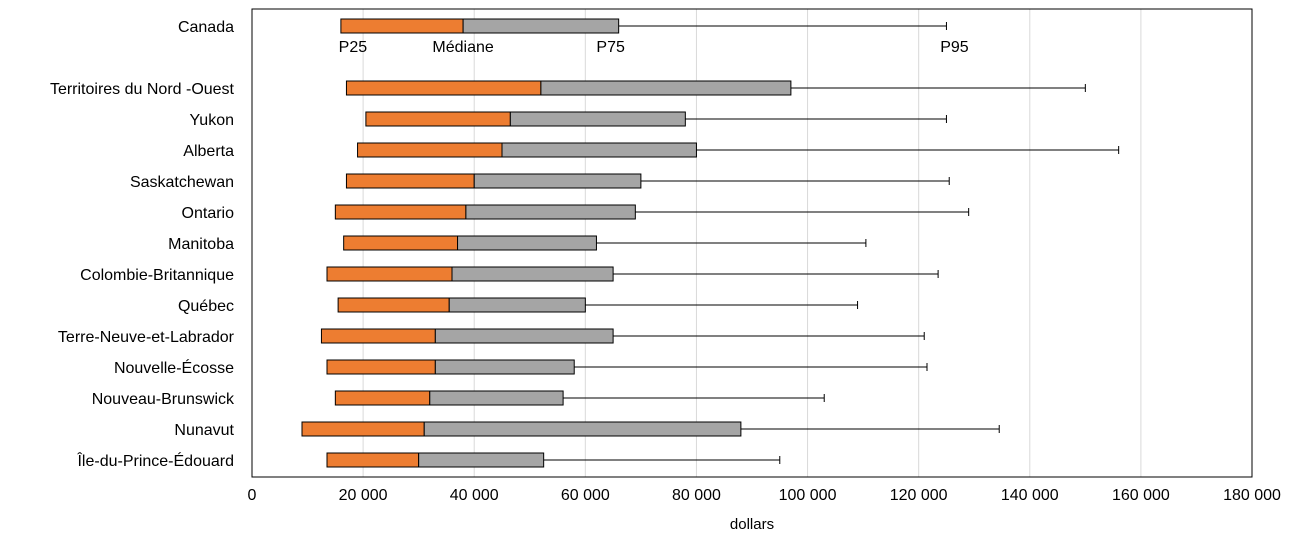  I want to click on x-tick-label: 120 000, so click(919, 495).